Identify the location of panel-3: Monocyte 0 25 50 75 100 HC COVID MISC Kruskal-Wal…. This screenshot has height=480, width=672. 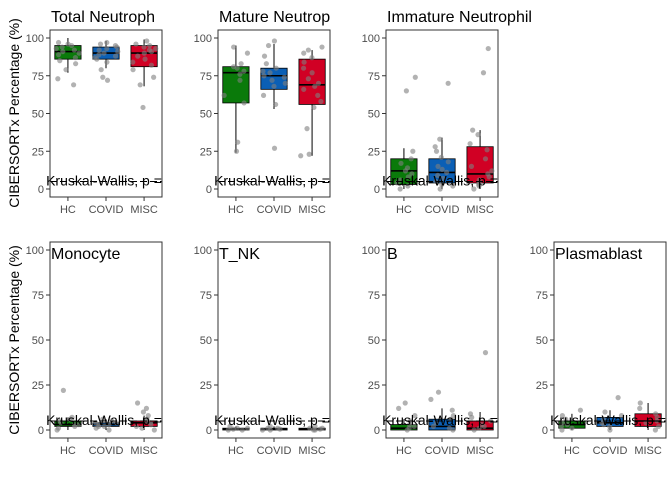
(94, 349).